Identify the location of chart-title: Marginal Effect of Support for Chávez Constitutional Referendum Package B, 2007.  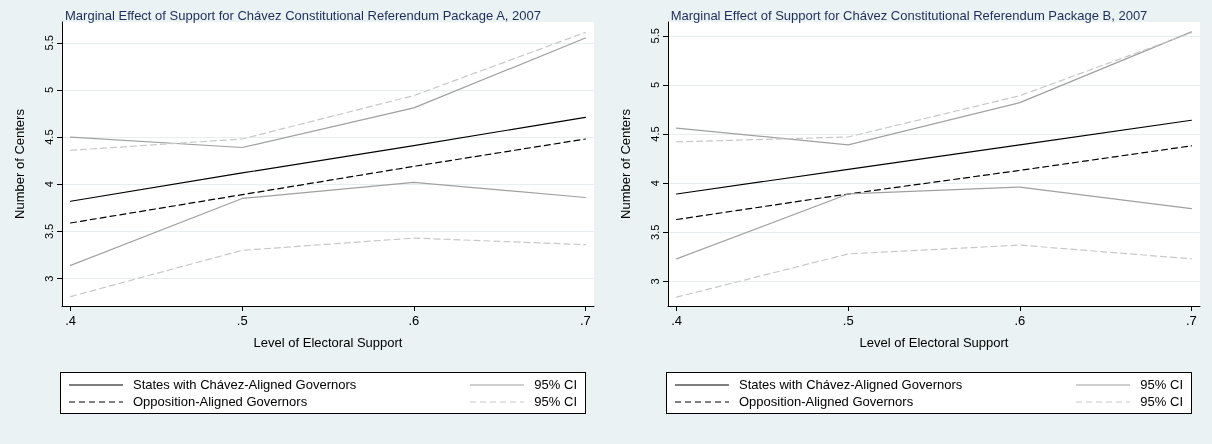
(909, 15).